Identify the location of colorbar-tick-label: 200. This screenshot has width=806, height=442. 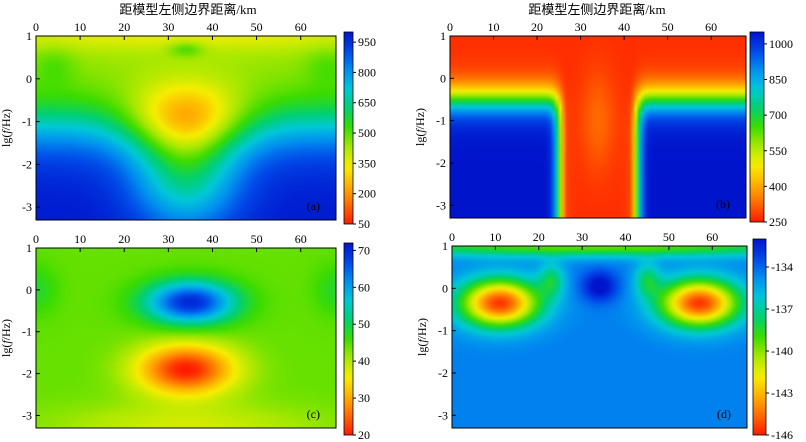
(367, 194).